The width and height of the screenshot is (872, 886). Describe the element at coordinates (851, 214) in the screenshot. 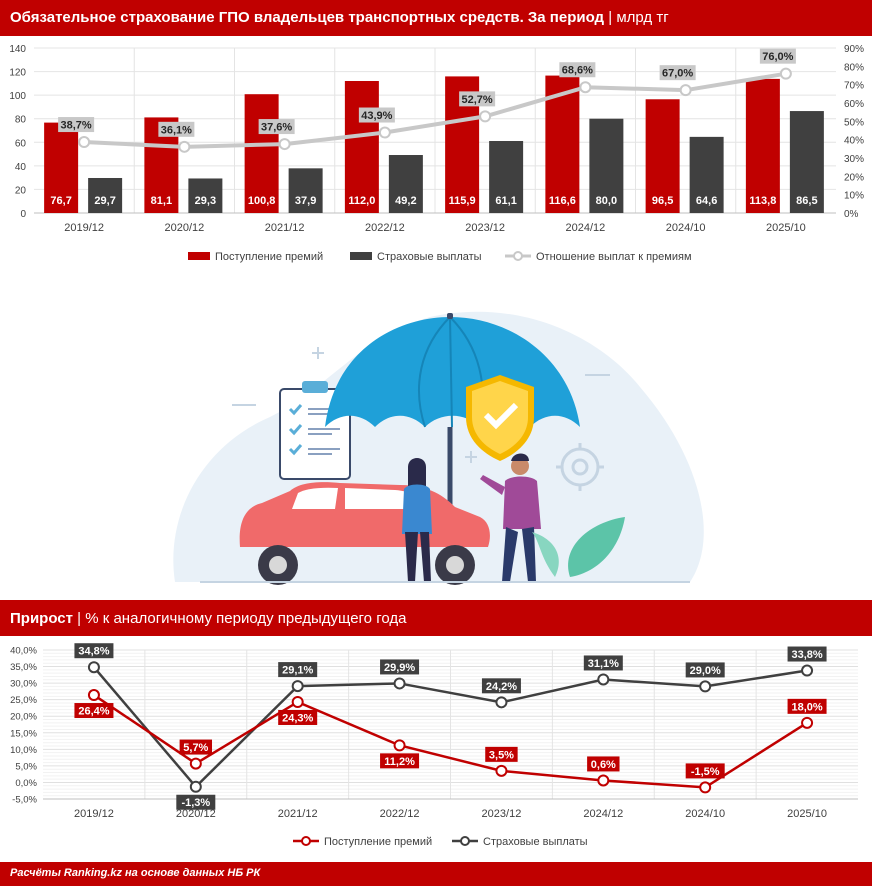

I see `y2-tick-label: 0%` at that location.